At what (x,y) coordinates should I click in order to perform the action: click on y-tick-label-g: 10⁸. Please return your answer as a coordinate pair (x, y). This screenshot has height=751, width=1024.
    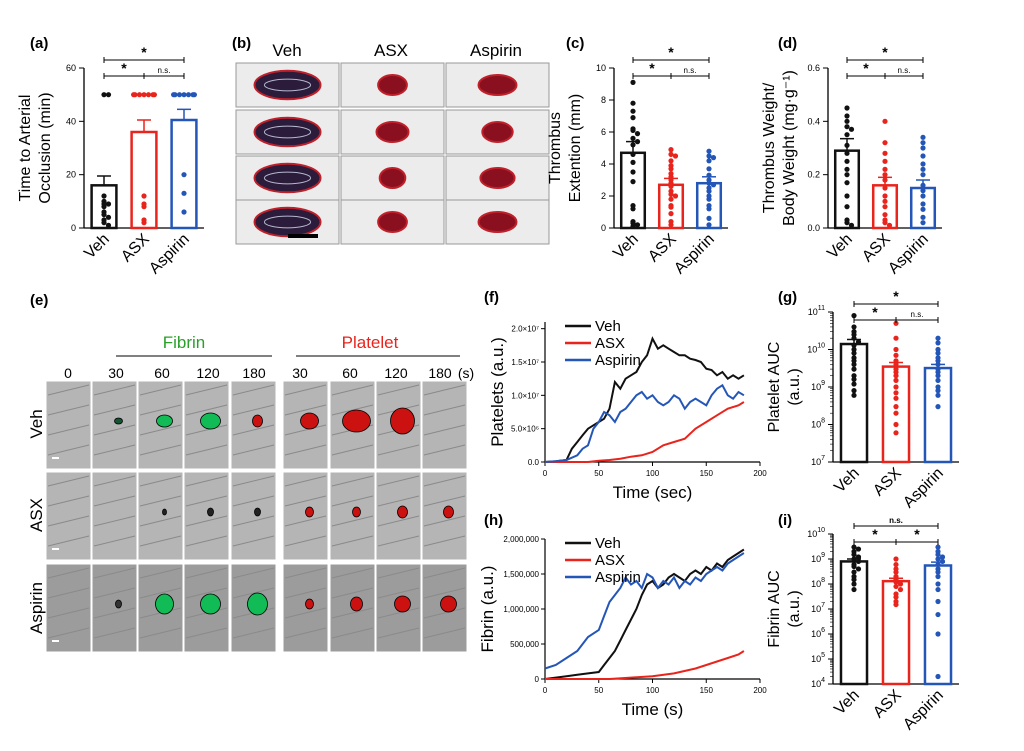
    Looking at the image, I should click on (818, 424).